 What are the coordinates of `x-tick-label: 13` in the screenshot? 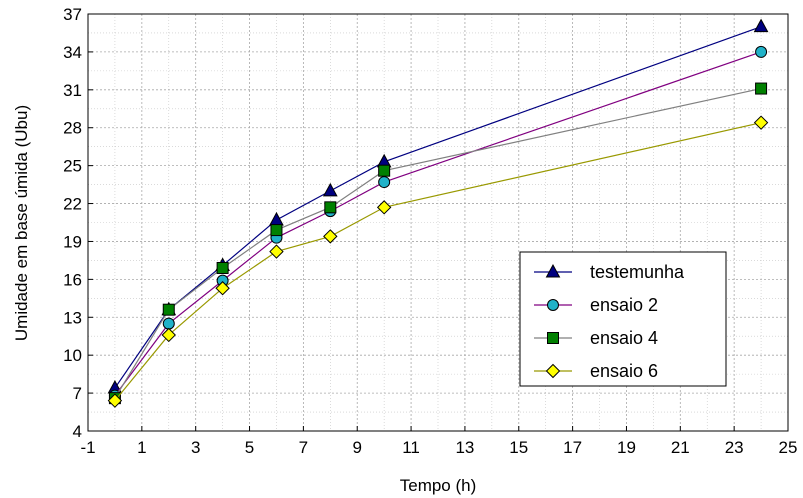 It's located at (464, 447).